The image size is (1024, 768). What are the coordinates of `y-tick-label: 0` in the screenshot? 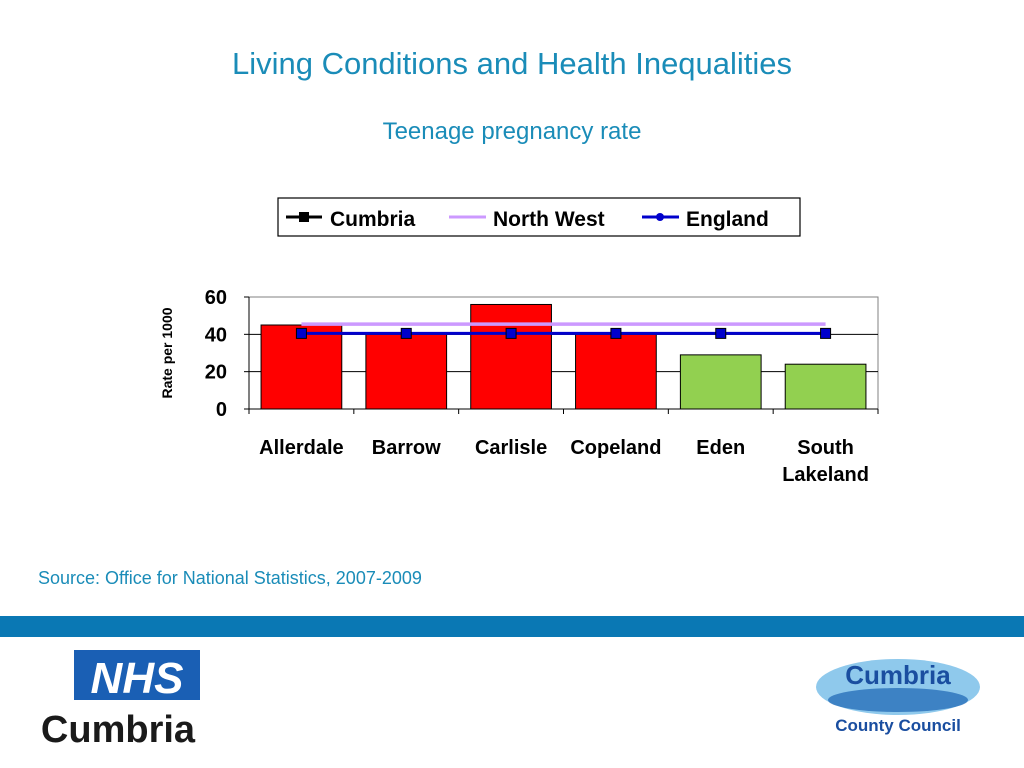 It's located at (221, 410).